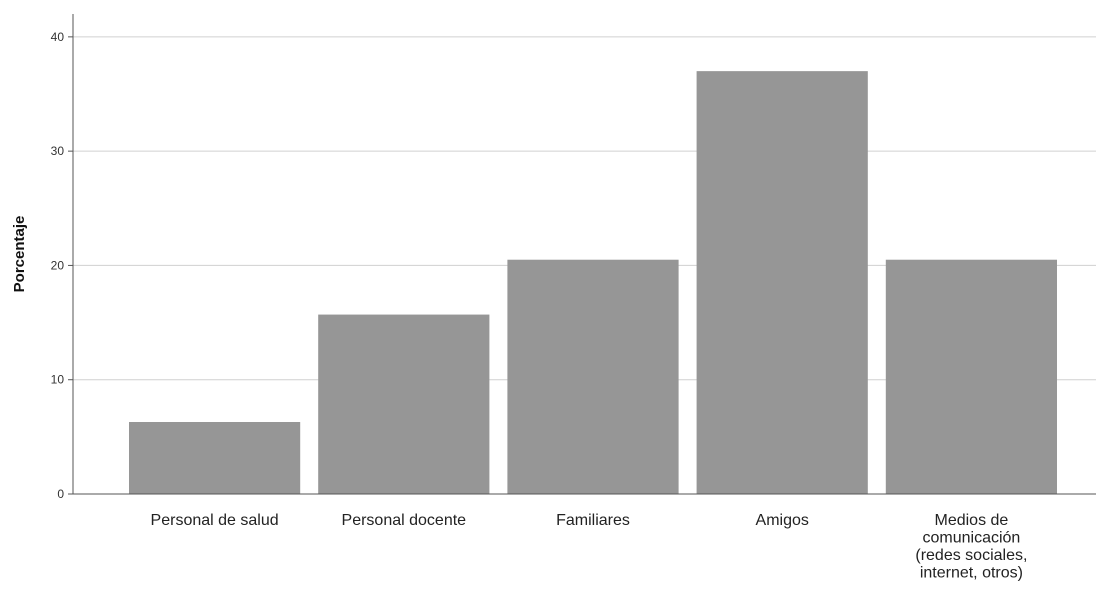 Image resolution: width=1101 pixels, height=595 pixels. I want to click on x-category-label-line: internet, otros), so click(971, 573).